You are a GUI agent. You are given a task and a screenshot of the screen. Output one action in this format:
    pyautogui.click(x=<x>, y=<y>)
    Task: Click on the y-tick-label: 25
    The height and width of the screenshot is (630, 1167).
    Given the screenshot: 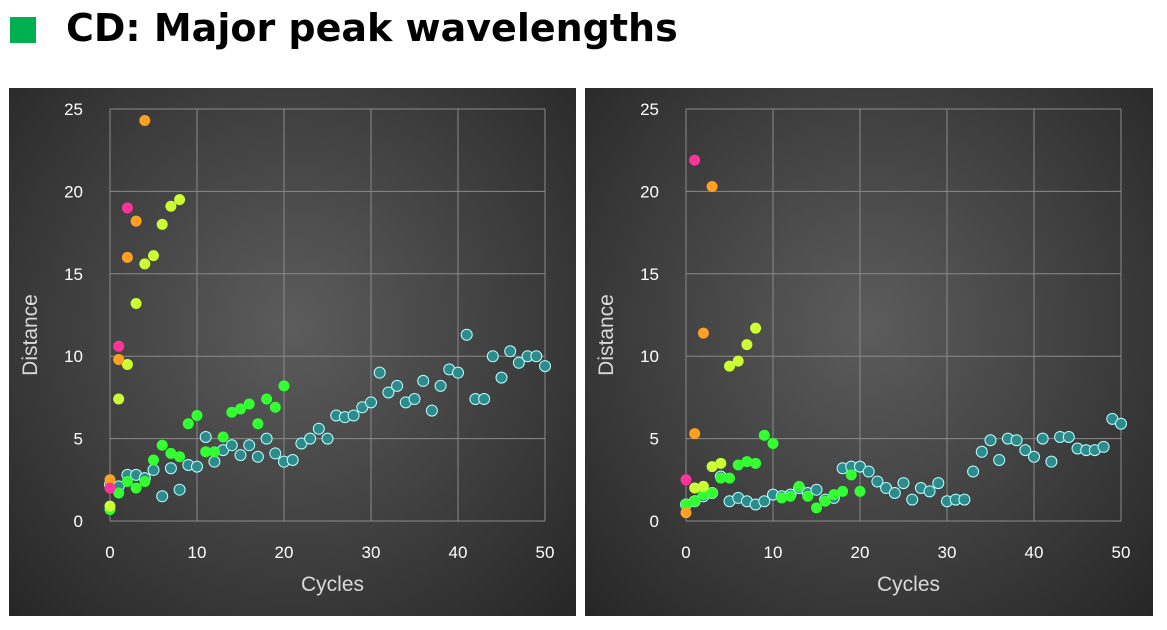 What is the action you would take?
    pyautogui.click(x=73, y=109)
    